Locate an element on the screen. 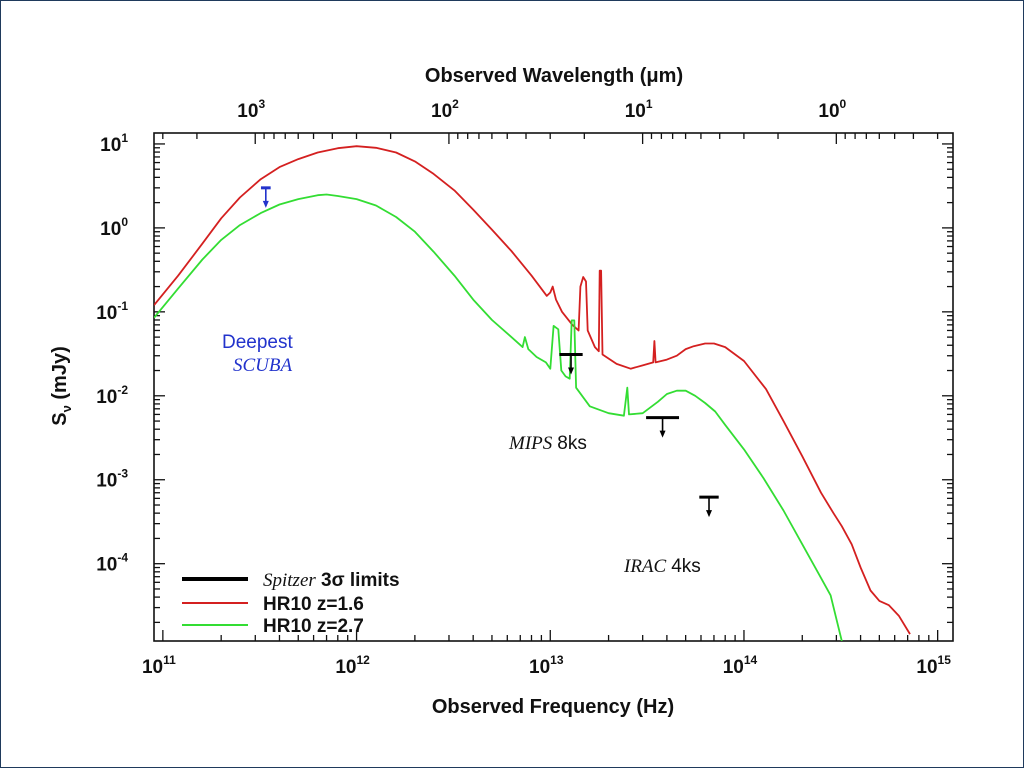 This screenshot has width=1024, height=768. x-tick-label-exp: 15 is located at coordinates (945, 660).